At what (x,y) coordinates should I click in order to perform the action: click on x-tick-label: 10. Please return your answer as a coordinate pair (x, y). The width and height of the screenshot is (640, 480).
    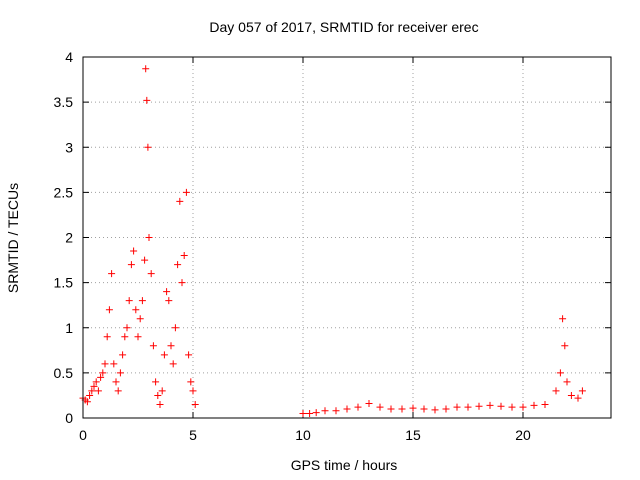
    Looking at the image, I should click on (303, 435).